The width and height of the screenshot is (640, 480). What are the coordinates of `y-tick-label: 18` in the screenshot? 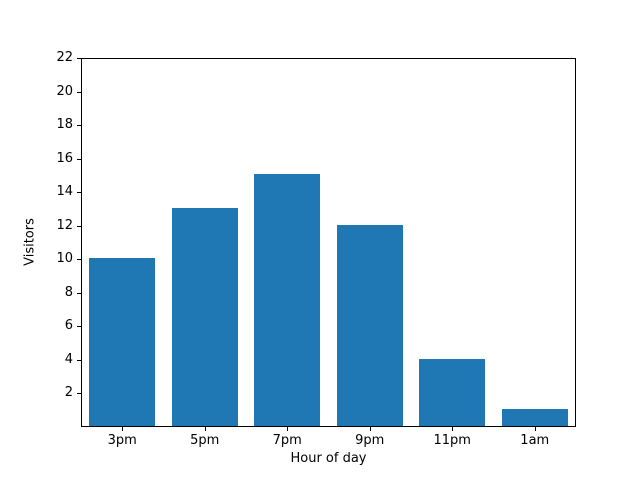 It's located at (64, 125).